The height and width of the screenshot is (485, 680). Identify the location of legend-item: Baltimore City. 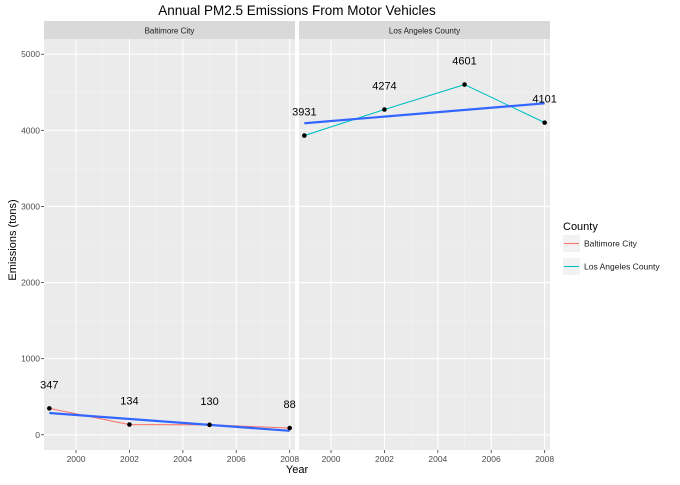
(600, 243).